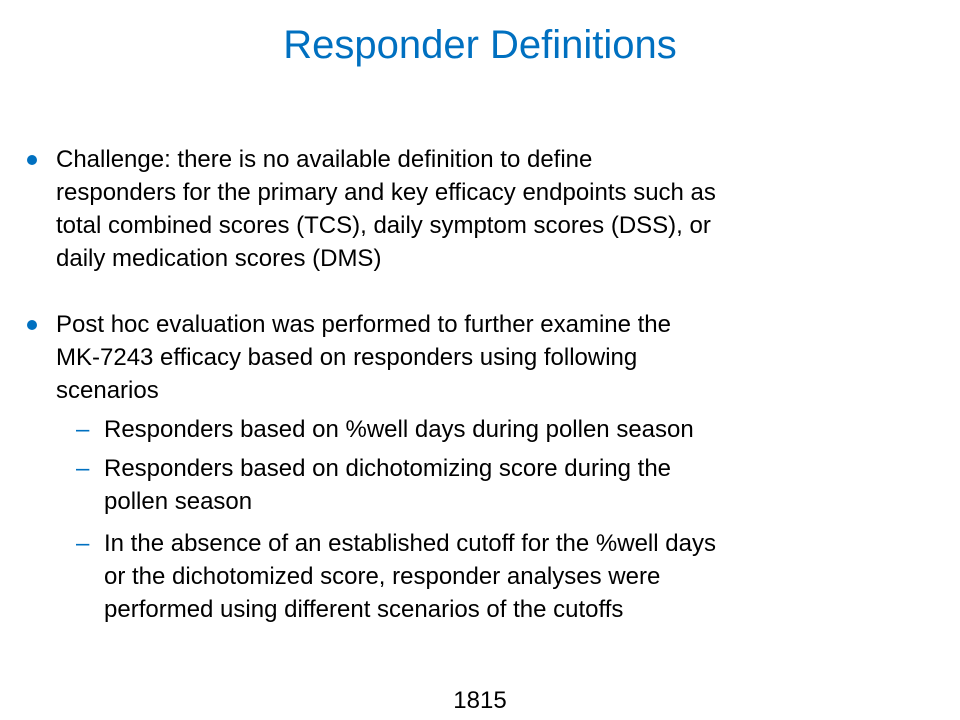 This screenshot has width=960, height=720. What do you see at coordinates (480, 45) in the screenshot?
I see `slide-title: Responder Definitions` at bounding box center [480, 45].